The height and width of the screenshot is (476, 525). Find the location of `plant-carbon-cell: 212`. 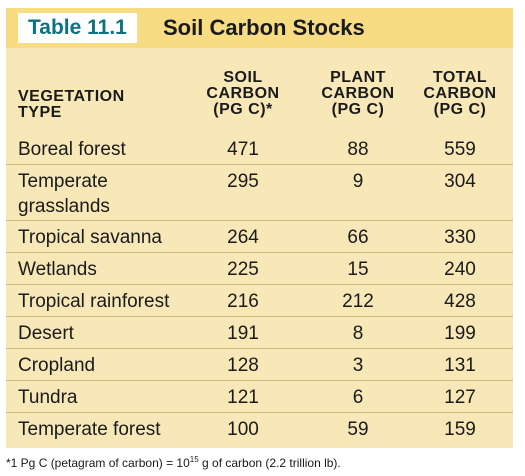

plant-carbon-cell: 212 is located at coordinates (358, 301).